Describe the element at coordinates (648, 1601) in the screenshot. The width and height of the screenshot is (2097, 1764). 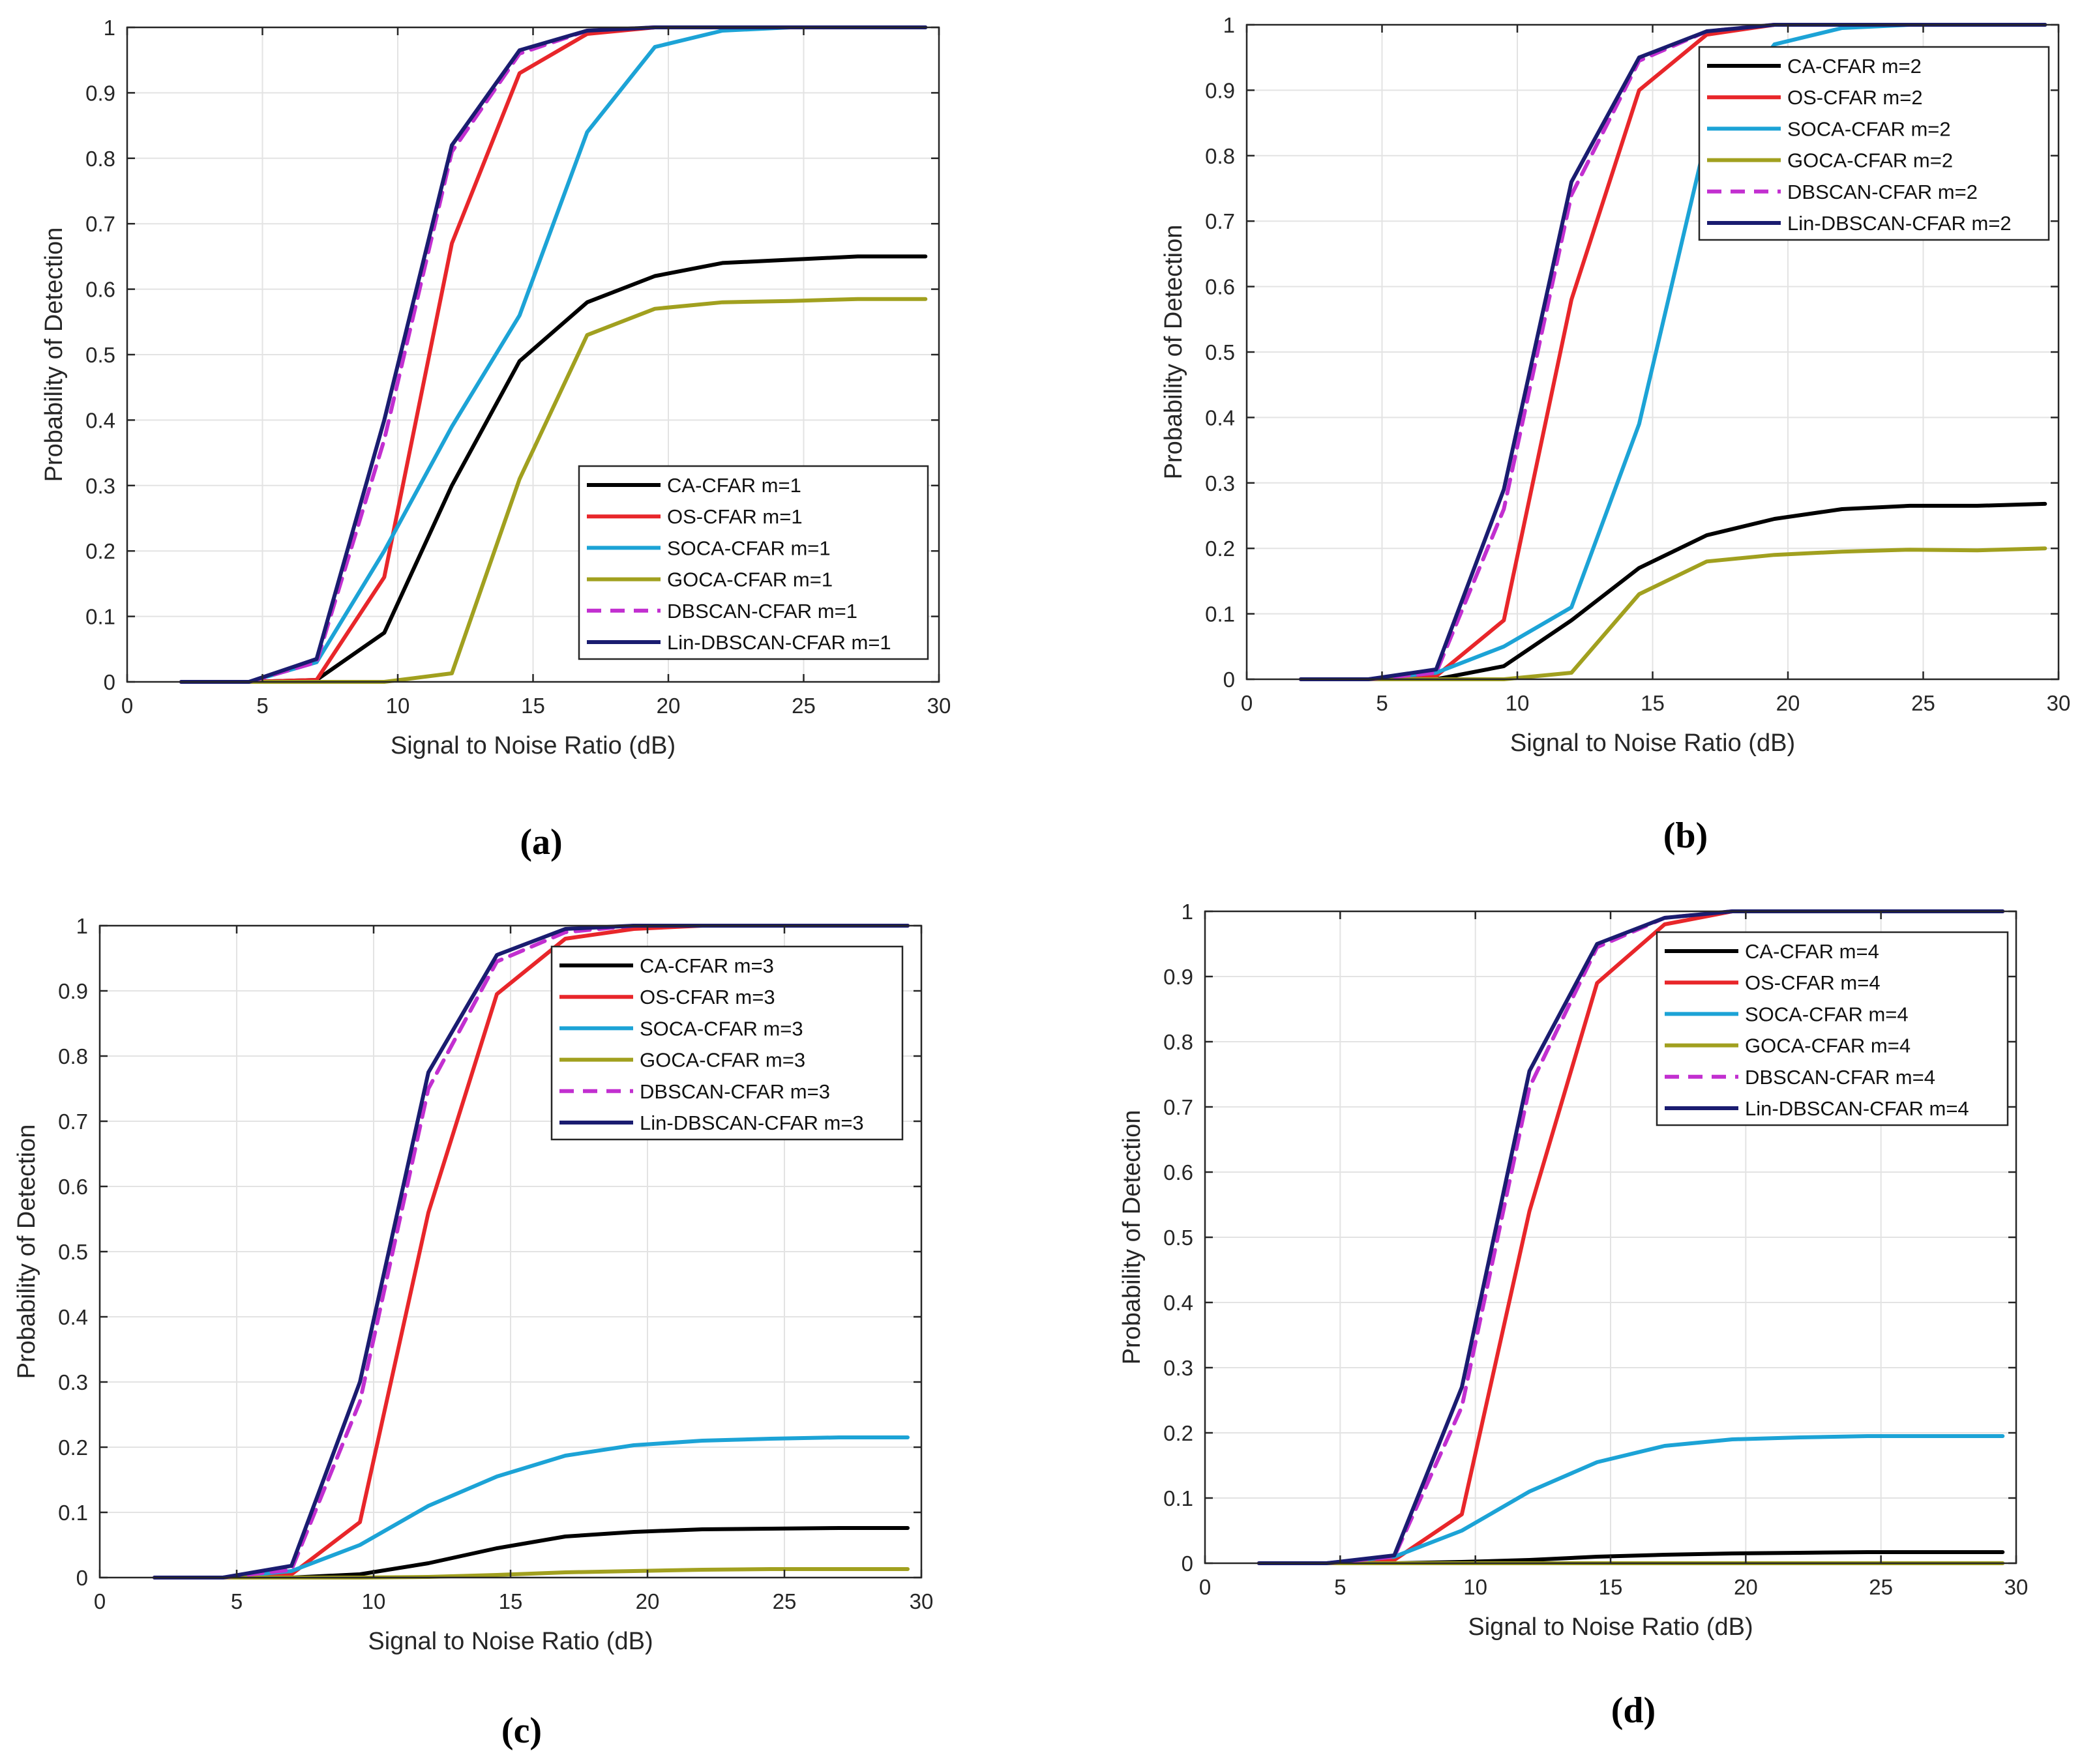
I see `x-tick-label: 20` at that location.